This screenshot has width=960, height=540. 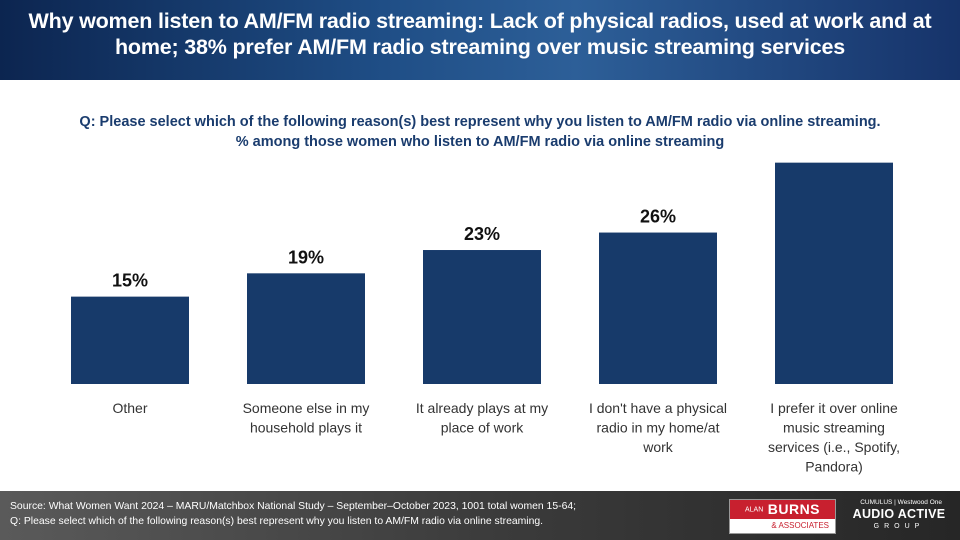 I want to click on logo-group-text: GROUP, so click(x=899, y=526).